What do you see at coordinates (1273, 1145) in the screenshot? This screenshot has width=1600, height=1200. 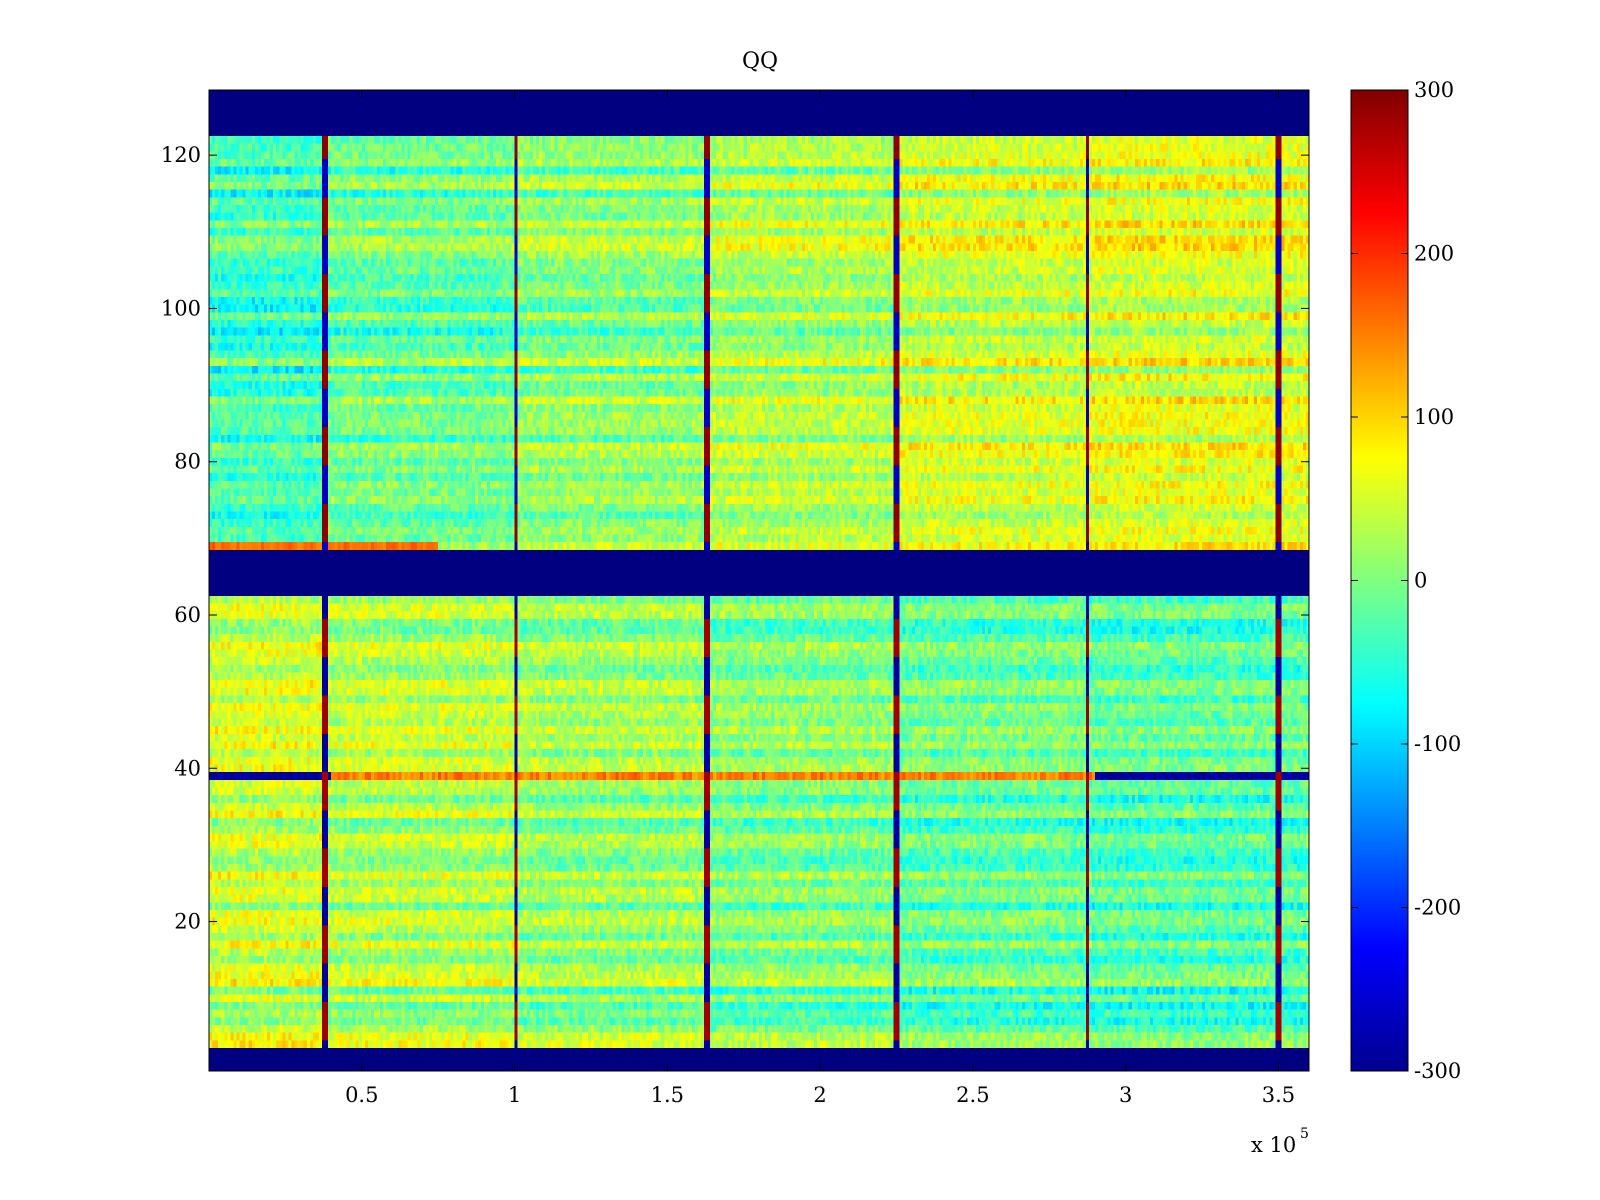 I see `x-exponent-base: x 10` at bounding box center [1273, 1145].